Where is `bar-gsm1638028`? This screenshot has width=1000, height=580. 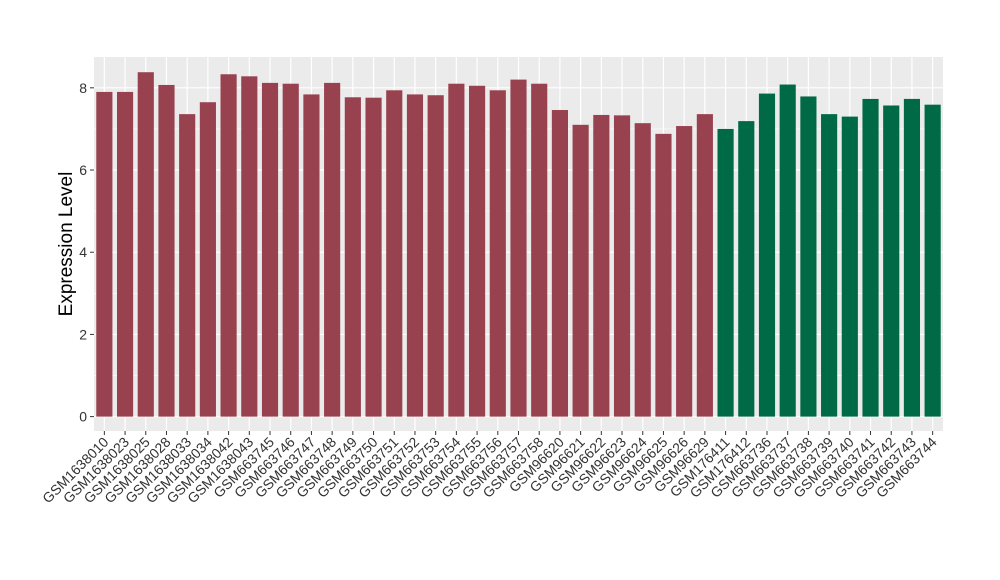 bar-gsm1638028 is located at coordinates (166, 250).